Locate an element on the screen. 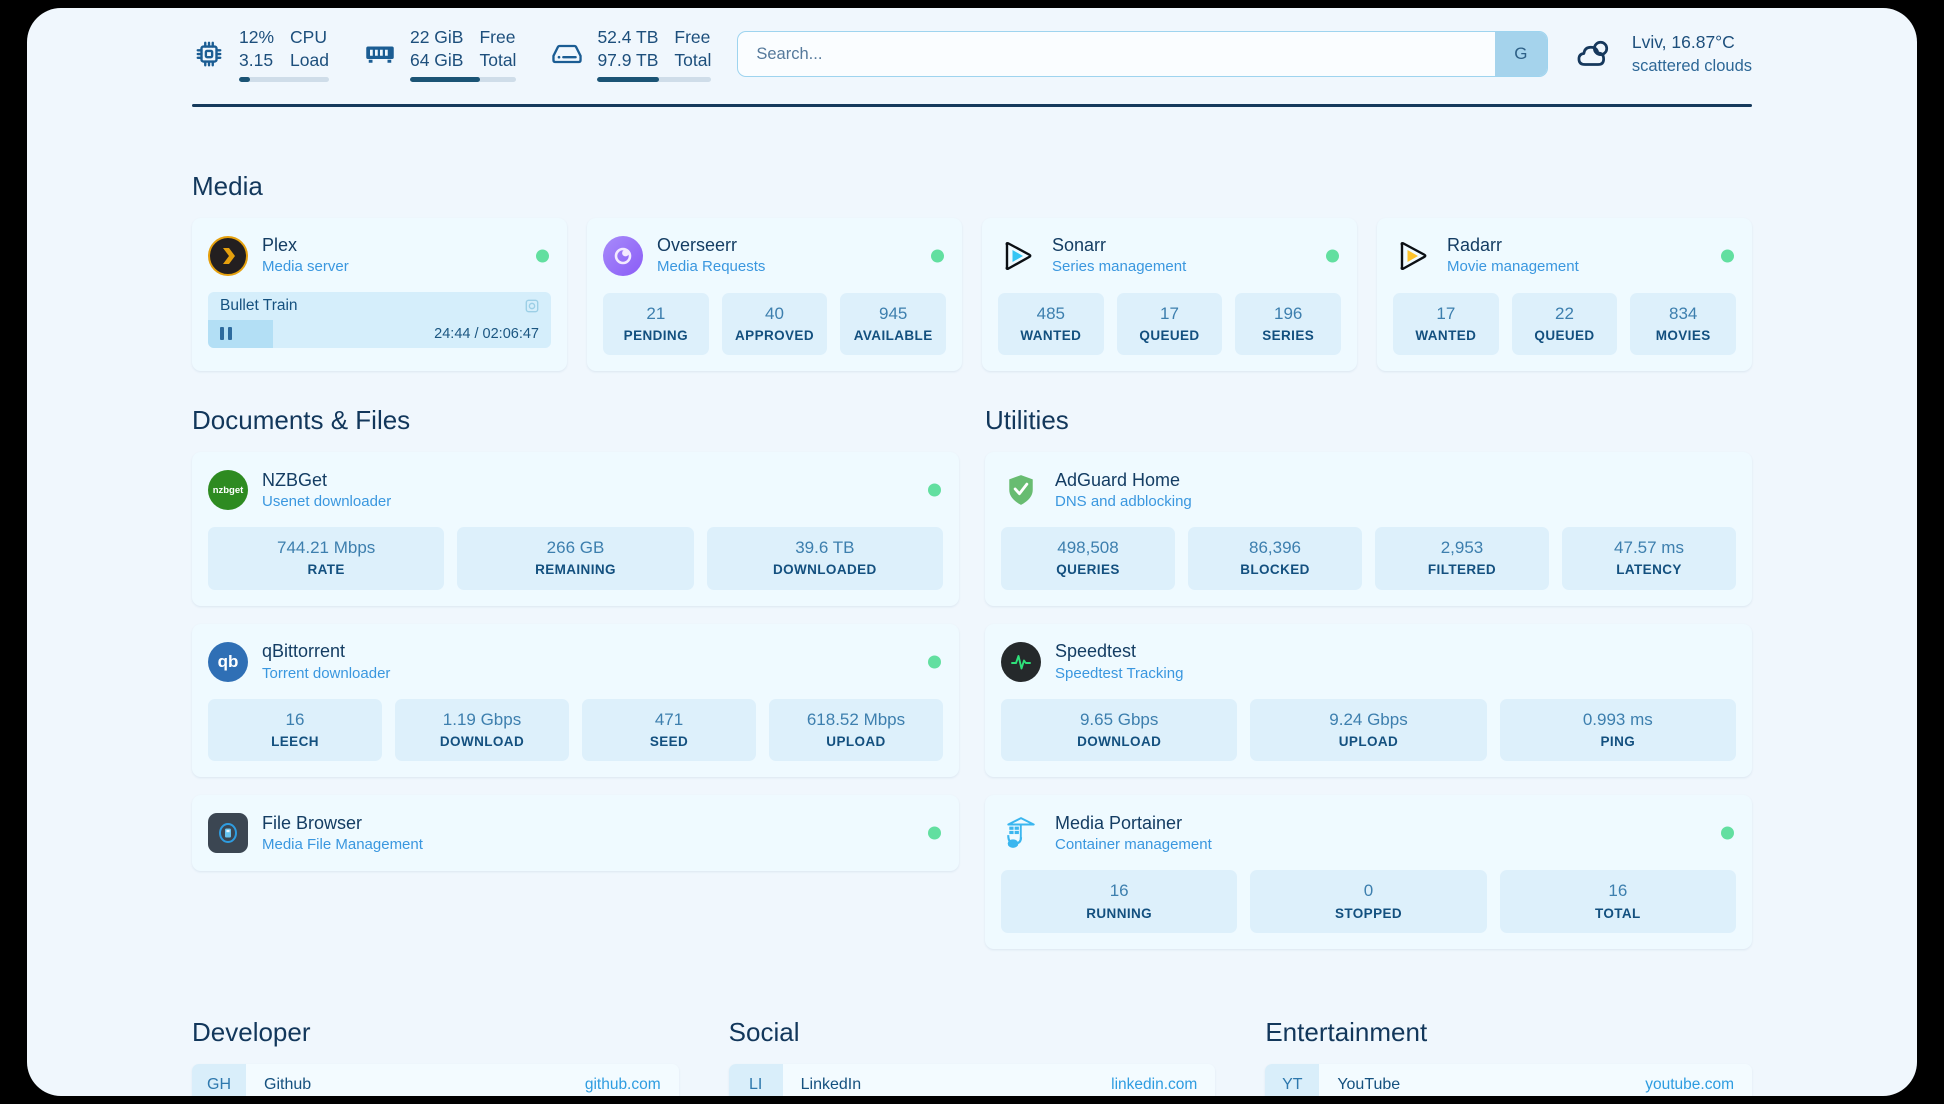 The height and width of the screenshot is (1104, 1944). stat-tile: 16 LEECH is located at coordinates (295, 730).